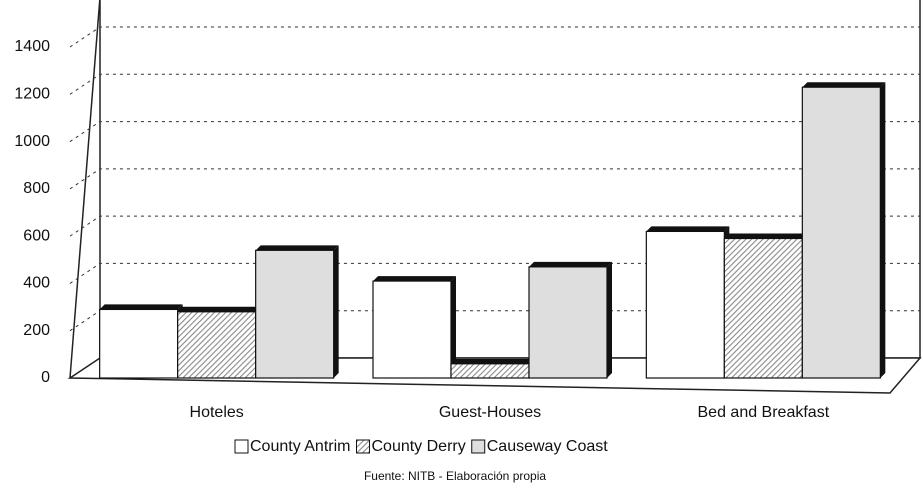 The image size is (923, 488). I want to click on x-tick-label: Hoteles, so click(217, 412).